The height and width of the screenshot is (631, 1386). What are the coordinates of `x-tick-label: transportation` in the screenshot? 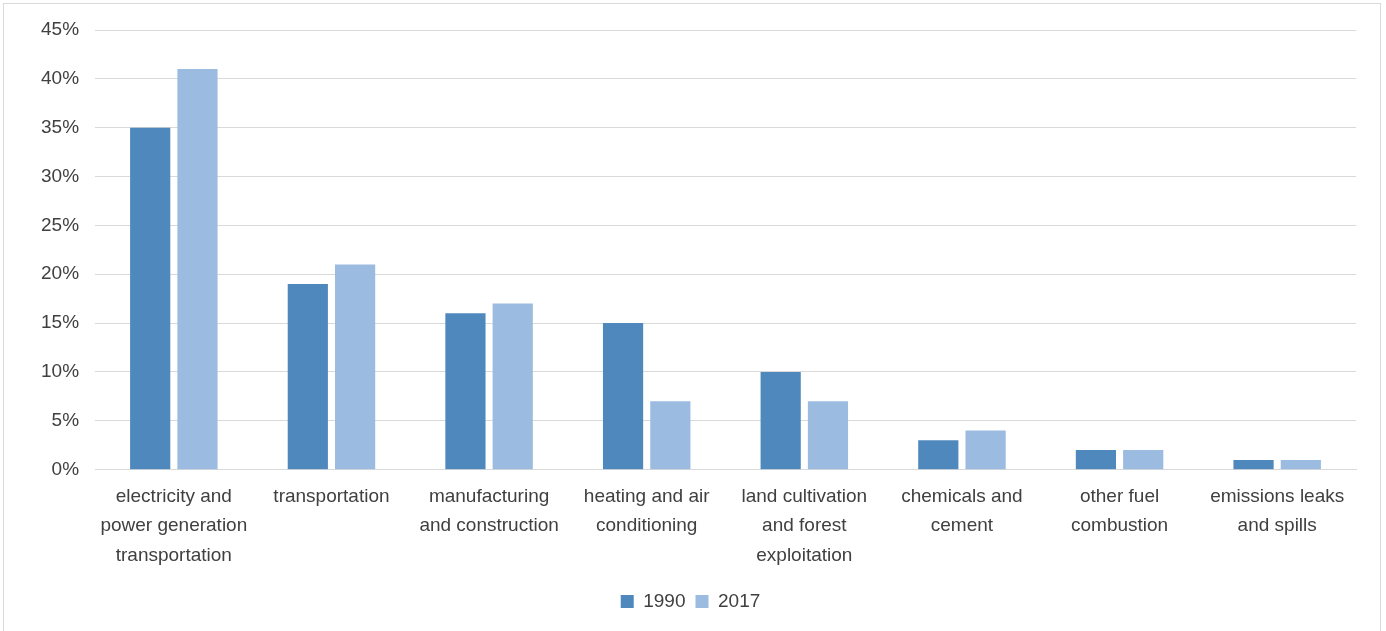 It's located at (331, 495).